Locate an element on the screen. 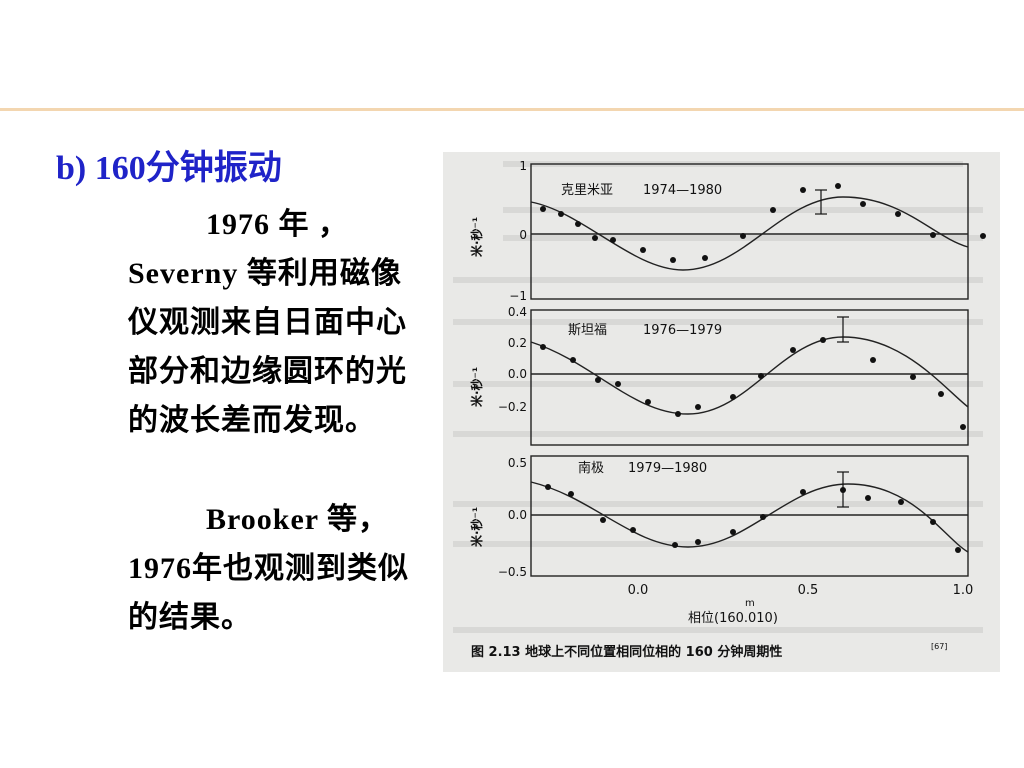  panel-years-crimea: 1974—1980 is located at coordinates (682, 190).